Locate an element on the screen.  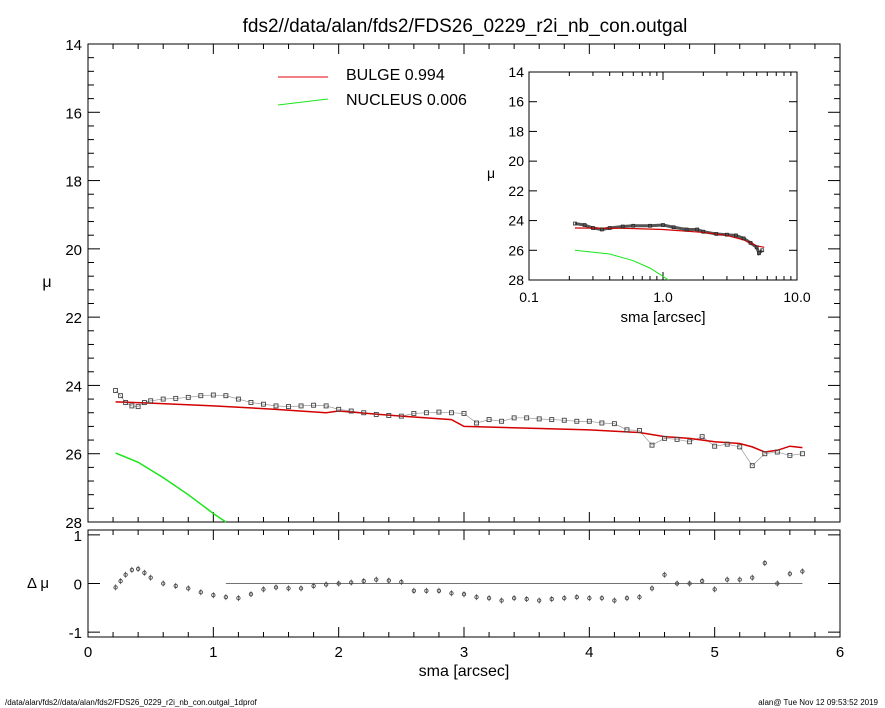
inset-y-tick-label: 28 is located at coordinates (516, 280).